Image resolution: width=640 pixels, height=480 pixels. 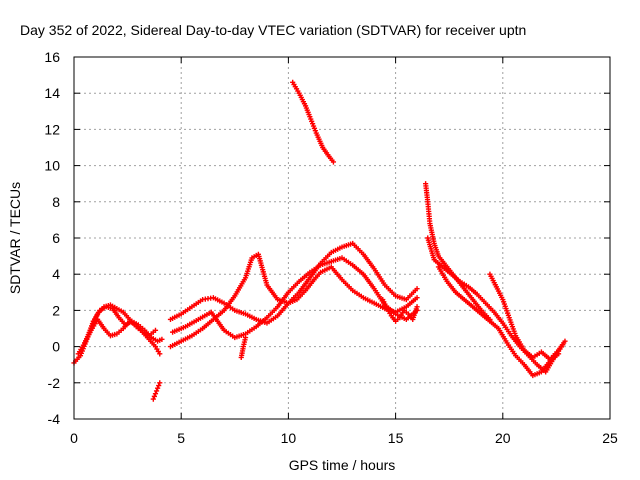 I want to click on series-track-l, so click(x=495, y=305).